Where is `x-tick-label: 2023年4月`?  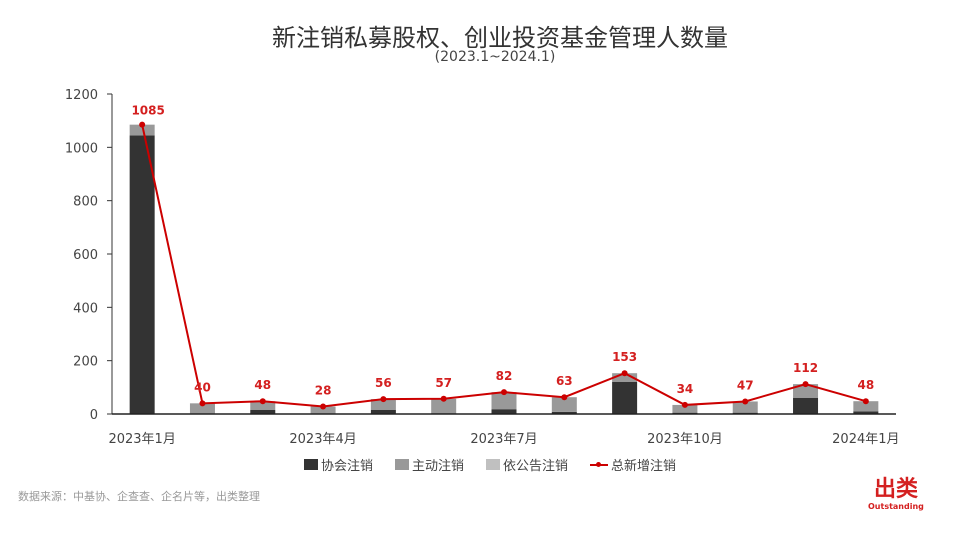 x-tick-label: 2023年4月 is located at coordinates (322, 439).